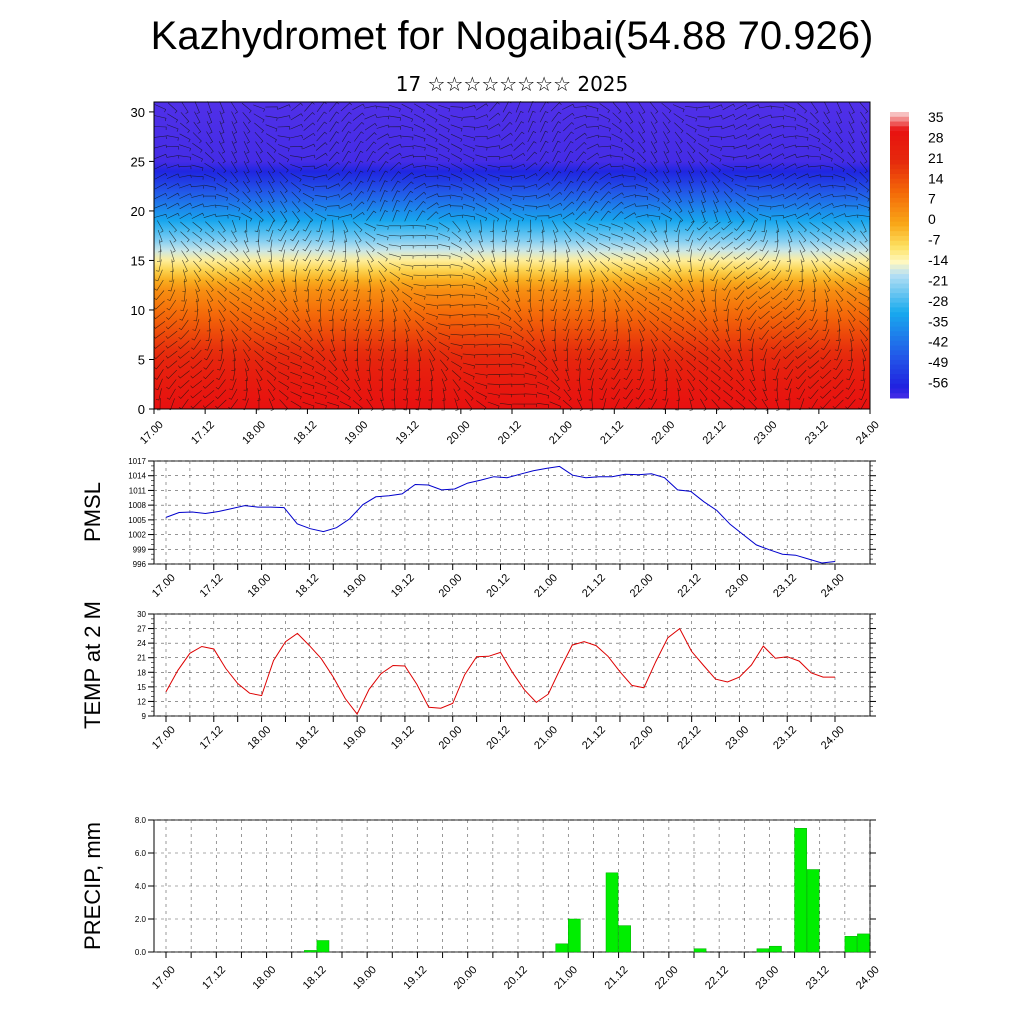 The image size is (1024, 1024). I want to click on pmsl-x-tick-label: 22.12, so click(690, 586).